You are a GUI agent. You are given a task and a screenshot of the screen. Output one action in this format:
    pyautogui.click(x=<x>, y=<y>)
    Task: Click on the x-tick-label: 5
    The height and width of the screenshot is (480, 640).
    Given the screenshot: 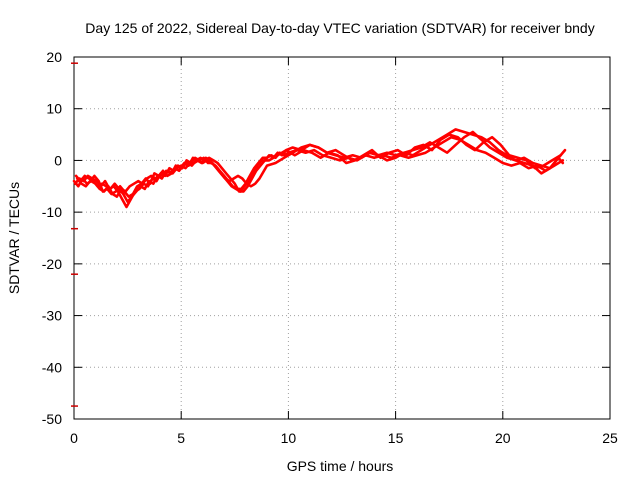 What is the action you would take?
    pyautogui.click(x=181, y=438)
    